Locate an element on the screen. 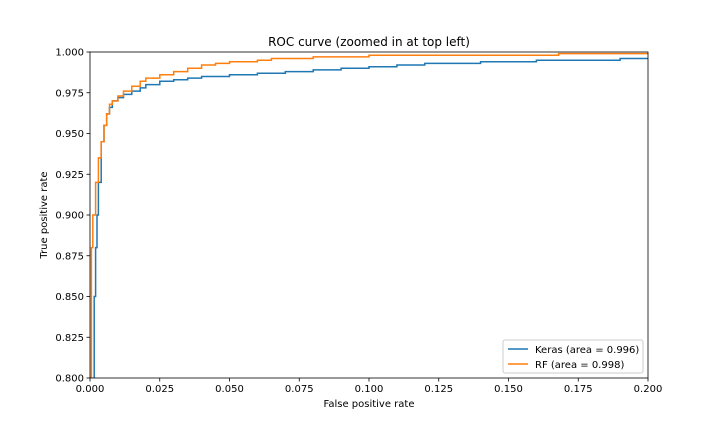 The image size is (720, 432). x-tick-label: 0.025 is located at coordinates (159, 389).